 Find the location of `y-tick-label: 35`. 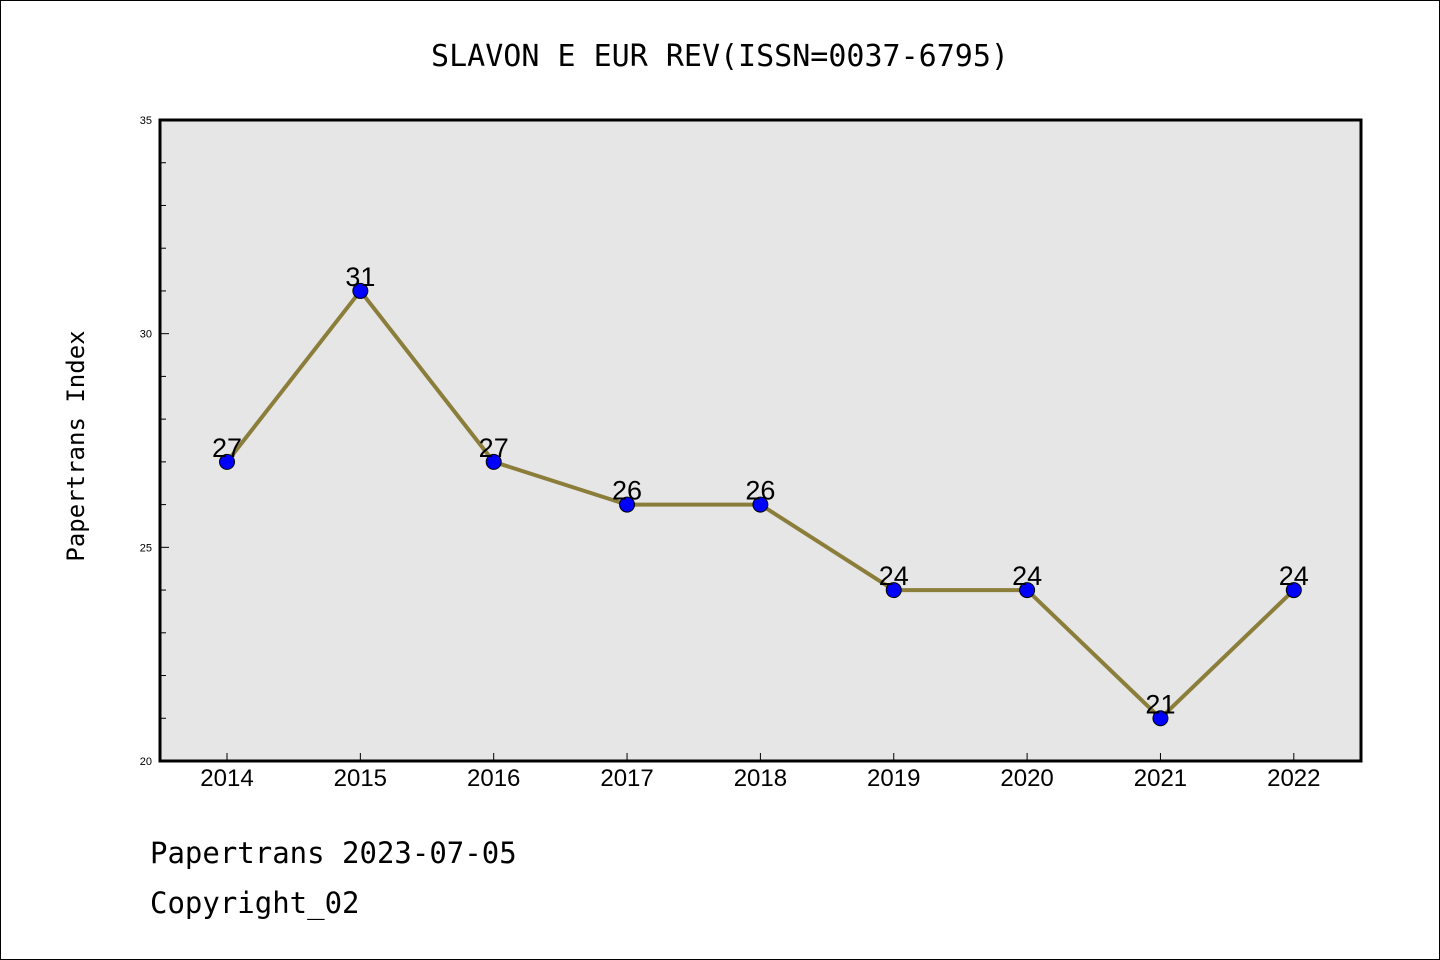

y-tick-label: 35 is located at coordinates (146, 121).